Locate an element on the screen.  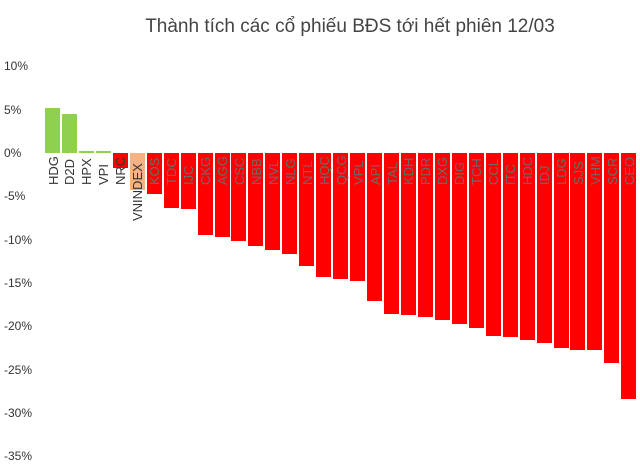
bar-agg is located at coordinates (222, 195).